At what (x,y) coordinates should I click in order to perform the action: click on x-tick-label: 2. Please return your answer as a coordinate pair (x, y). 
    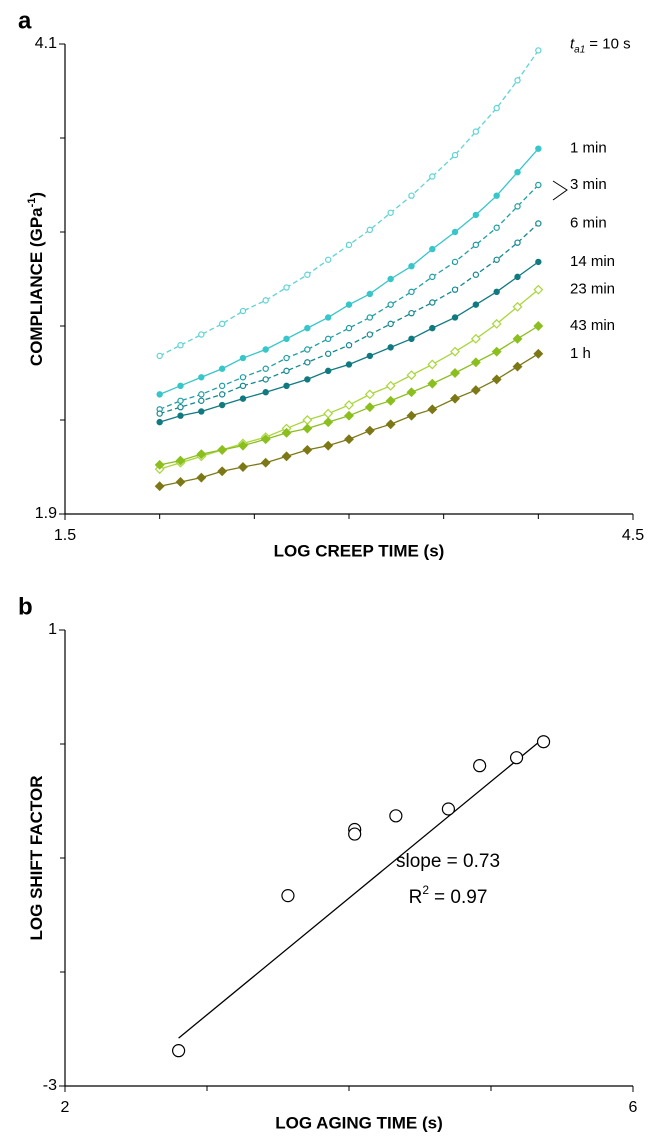
    Looking at the image, I should click on (65, 1107).